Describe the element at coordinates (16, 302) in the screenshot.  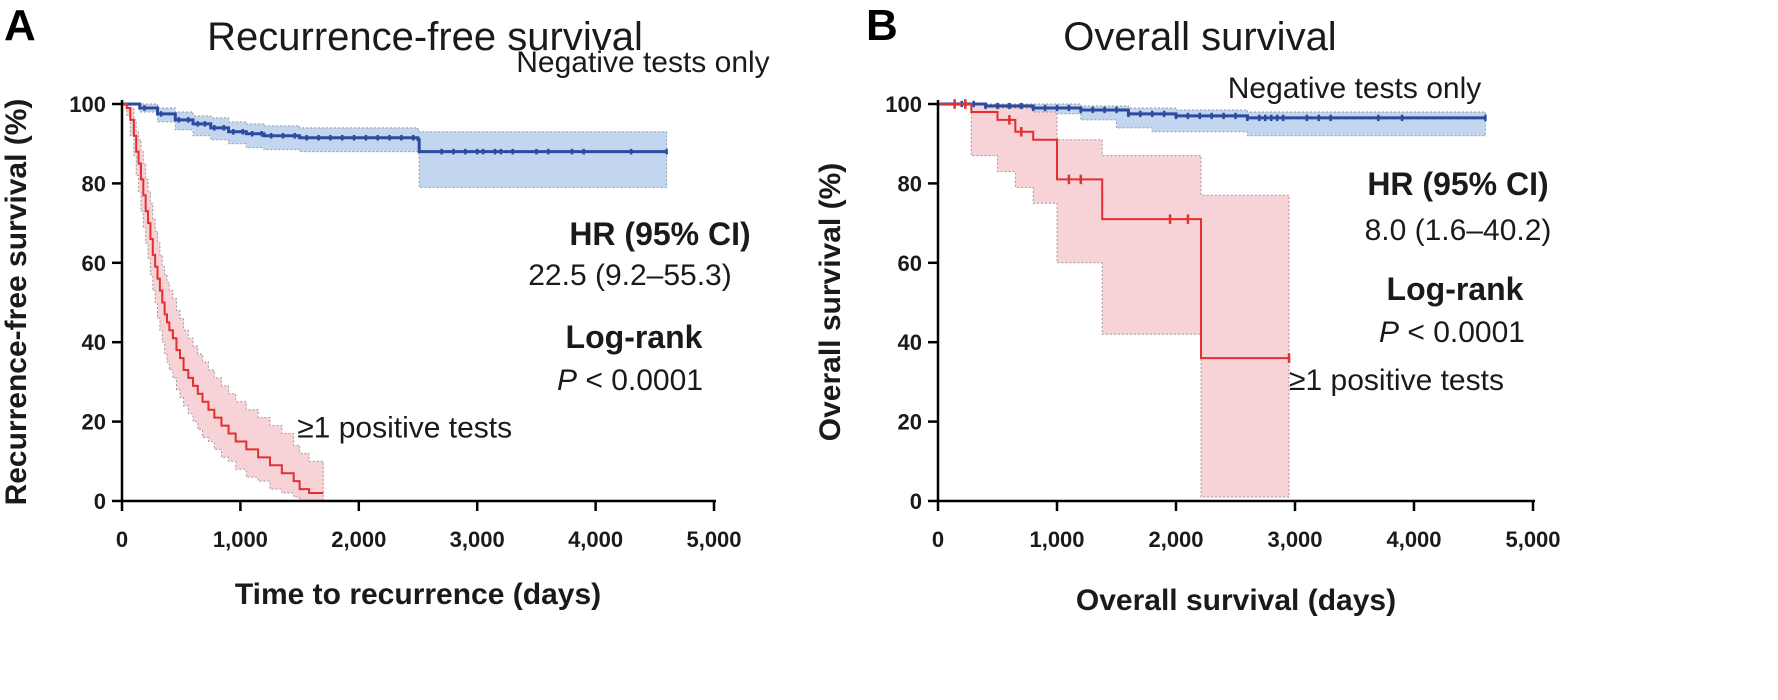
I see `y-axis-label: Recurrence-free survival (%)` at that location.